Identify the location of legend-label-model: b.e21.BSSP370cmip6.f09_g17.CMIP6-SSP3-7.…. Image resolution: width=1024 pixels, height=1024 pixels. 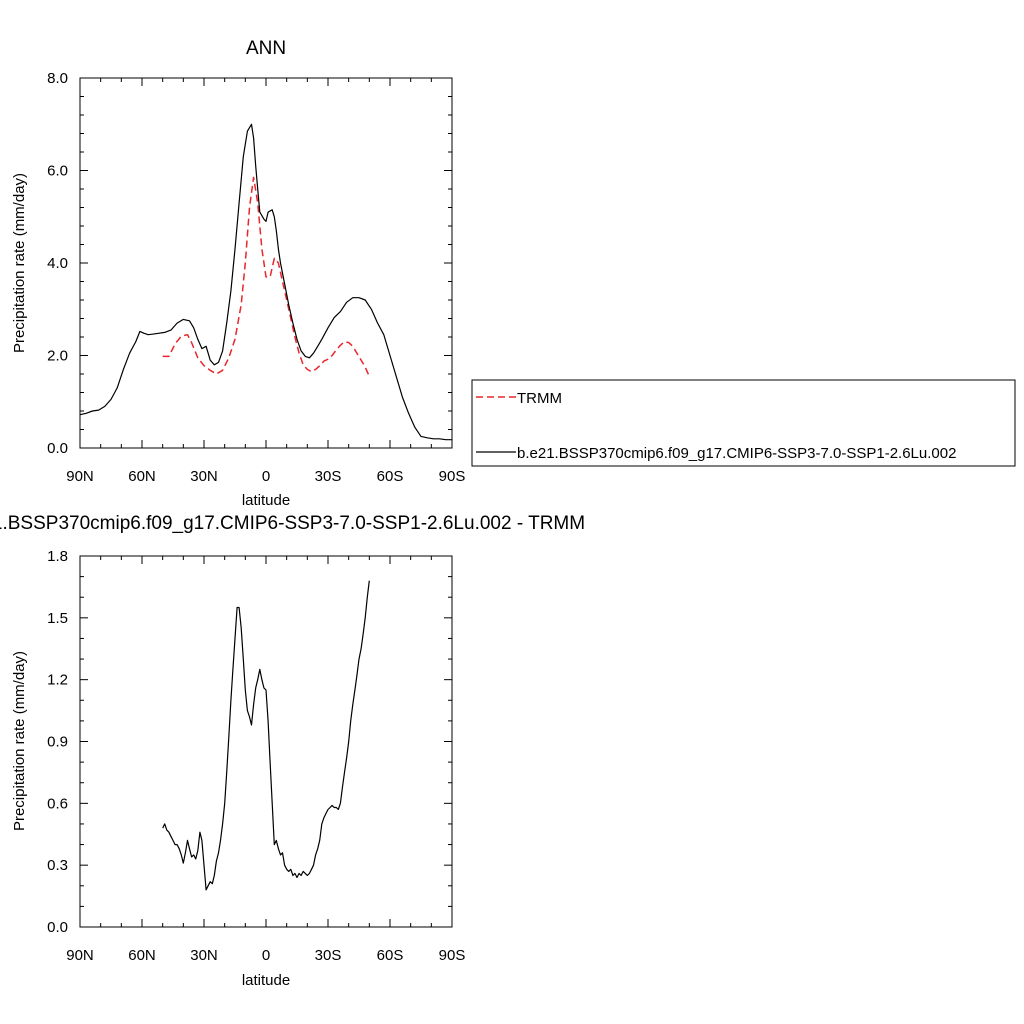
(736, 453).